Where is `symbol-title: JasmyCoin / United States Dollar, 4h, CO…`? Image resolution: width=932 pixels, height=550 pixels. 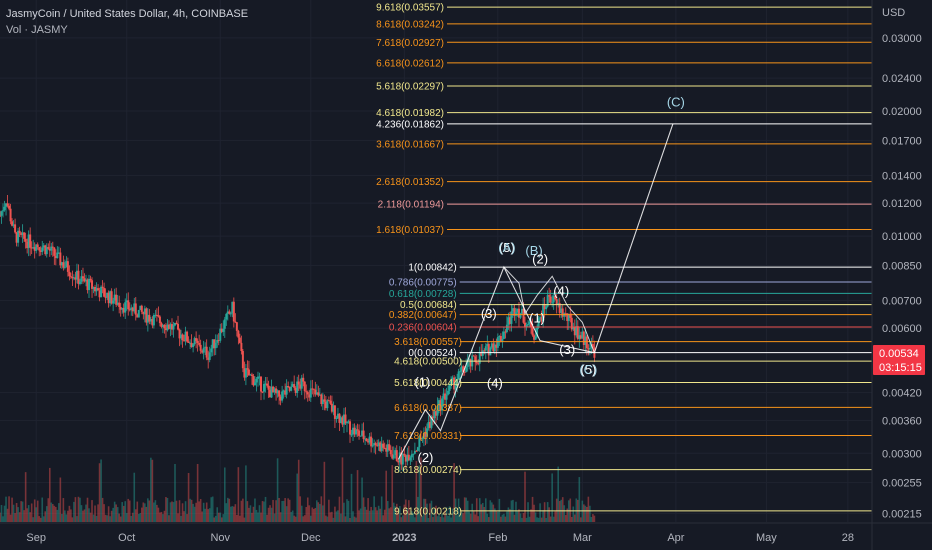
symbol-title: JasmyCoin / United States Dollar, 4h, CO… is located at coordinates (127, 14).